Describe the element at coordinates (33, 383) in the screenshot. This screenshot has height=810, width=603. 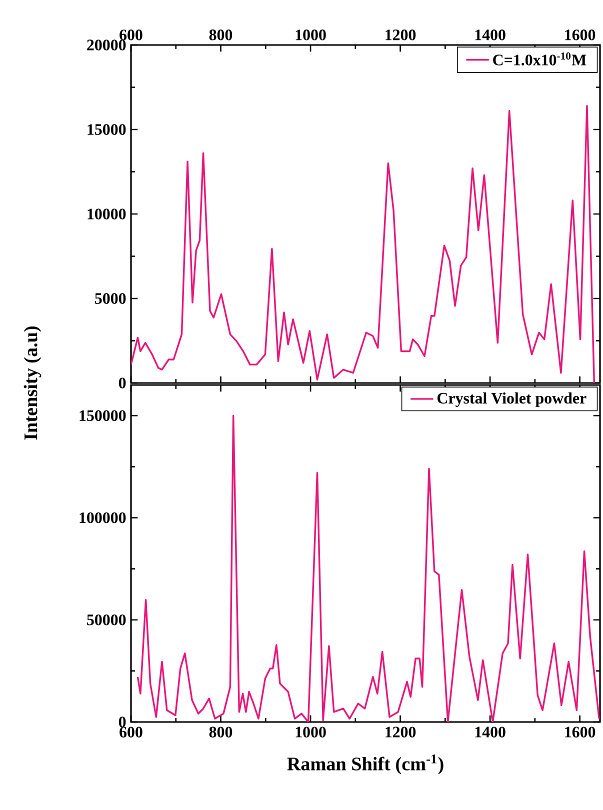
I see `y-axis-title: Intensity (a.u)` at that location.